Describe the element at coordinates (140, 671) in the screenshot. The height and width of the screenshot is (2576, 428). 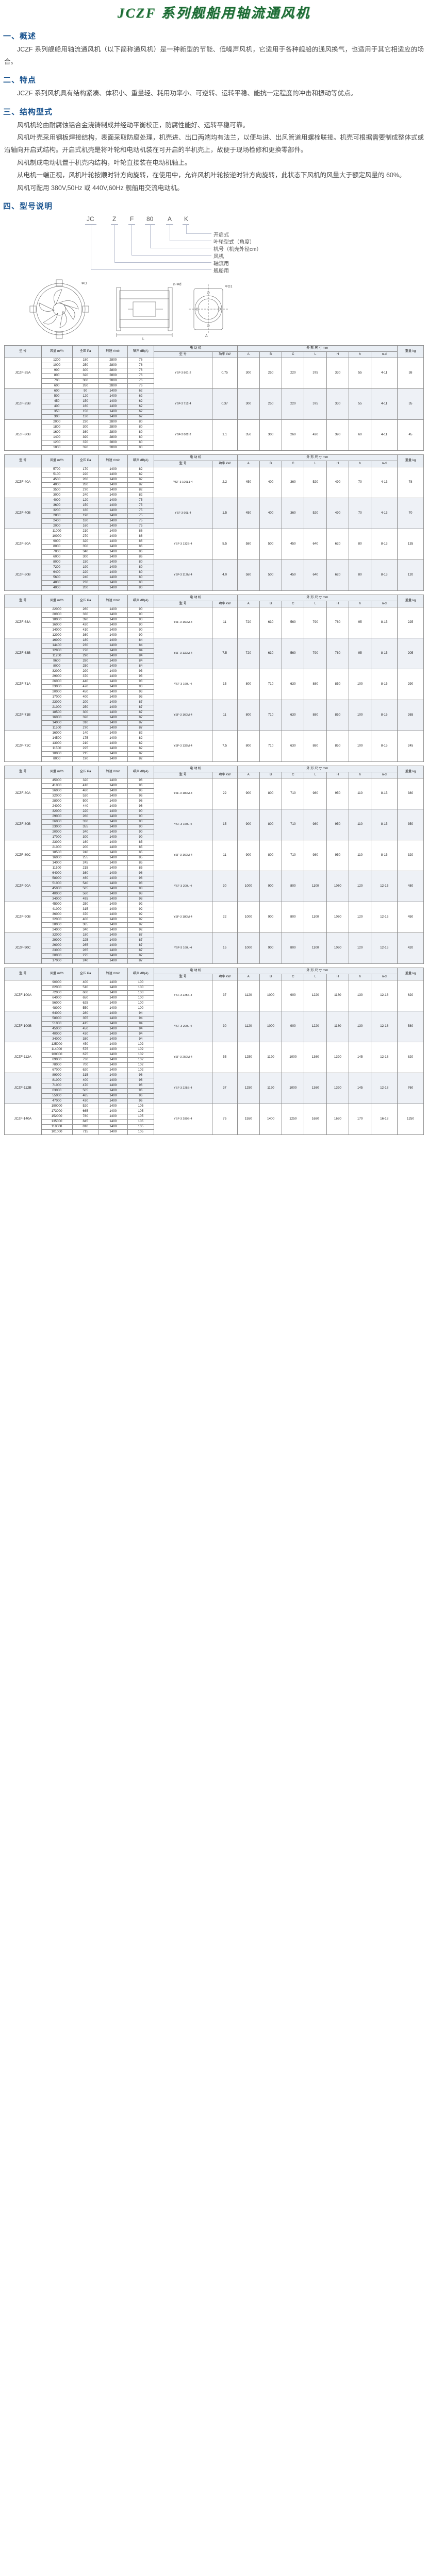
I see `cell-noise: 93` at that location.